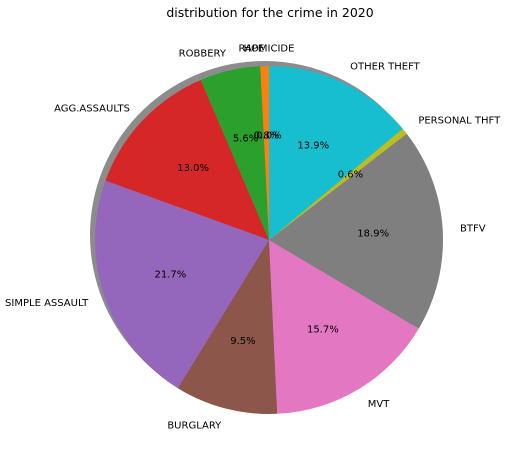  What do you see at coordinates (379, 404) in the screenshot?
I see `slice-label-mvt: MVT` at bounding box center [379, 404].